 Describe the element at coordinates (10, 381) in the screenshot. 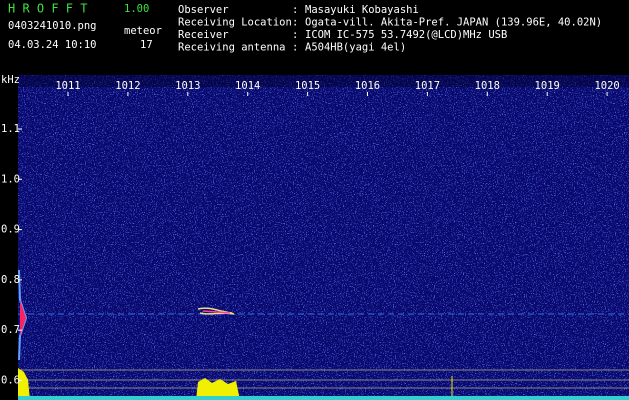

I see `y-label: 0.6` at that location.